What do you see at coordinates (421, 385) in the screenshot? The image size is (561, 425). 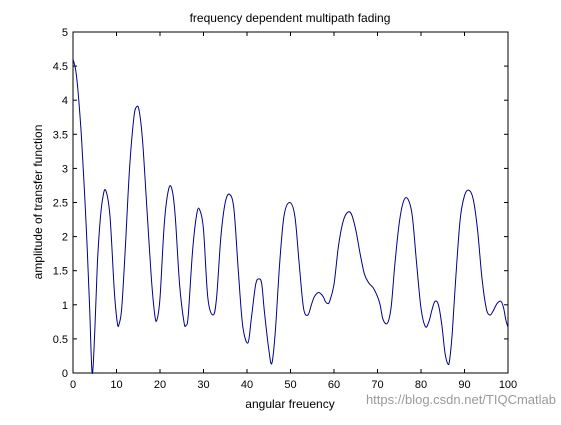 I see `x-tick-label: 80` at bounding box center [421, 385].